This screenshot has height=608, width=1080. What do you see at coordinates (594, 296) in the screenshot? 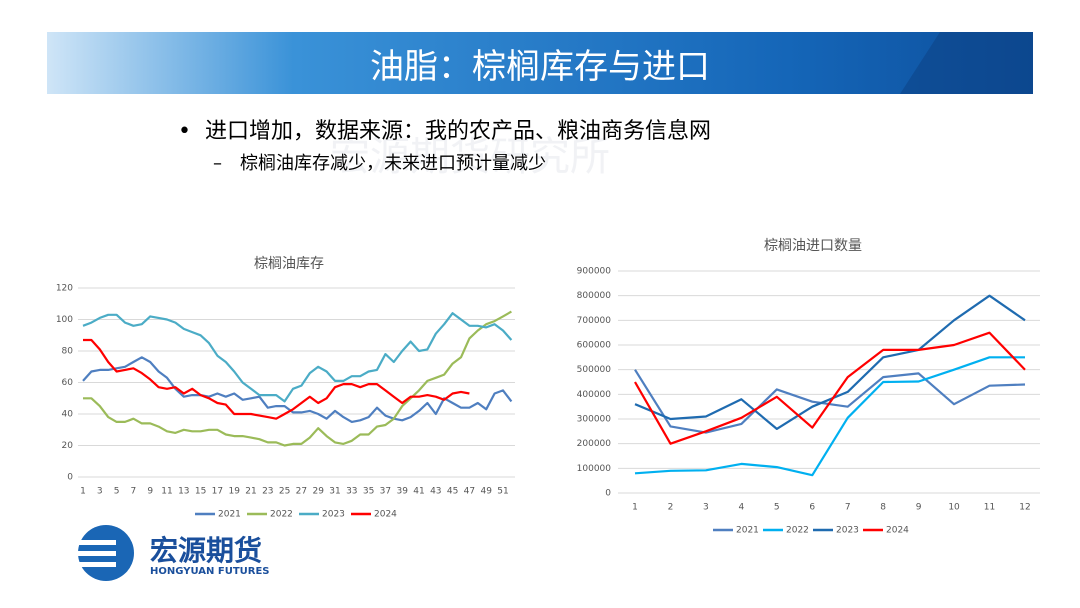
I see `y-tick-label: 800000` at bounding box center [594, 296].